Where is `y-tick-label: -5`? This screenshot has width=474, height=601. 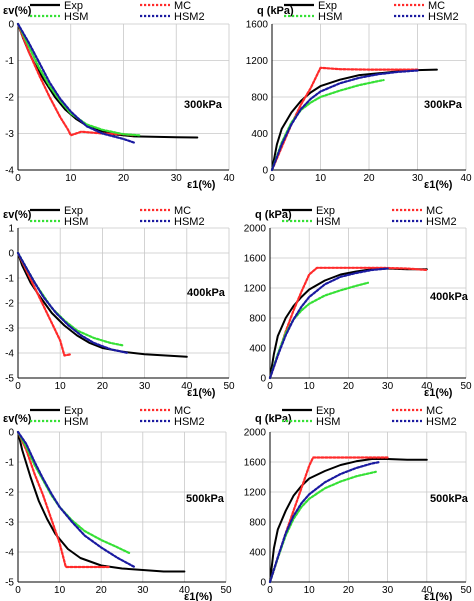 y-tick-label: -5 is located at coordinates (9, 583).